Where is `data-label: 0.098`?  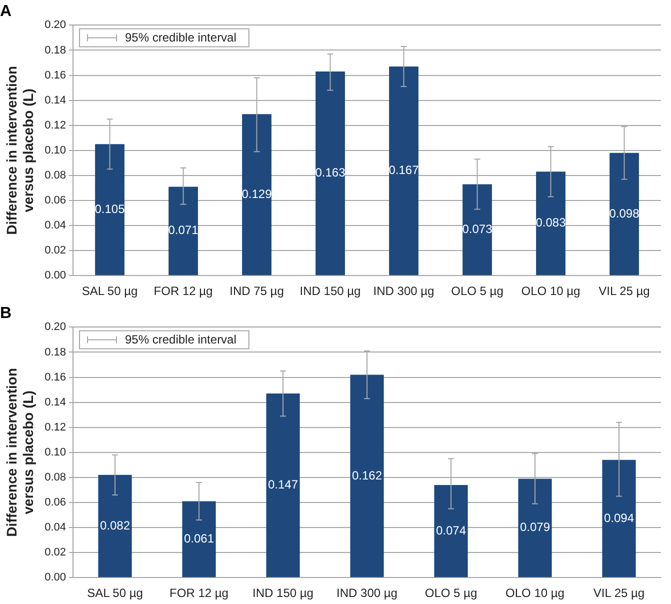
data-label: 0.098 is located at coordinates (624, 213).